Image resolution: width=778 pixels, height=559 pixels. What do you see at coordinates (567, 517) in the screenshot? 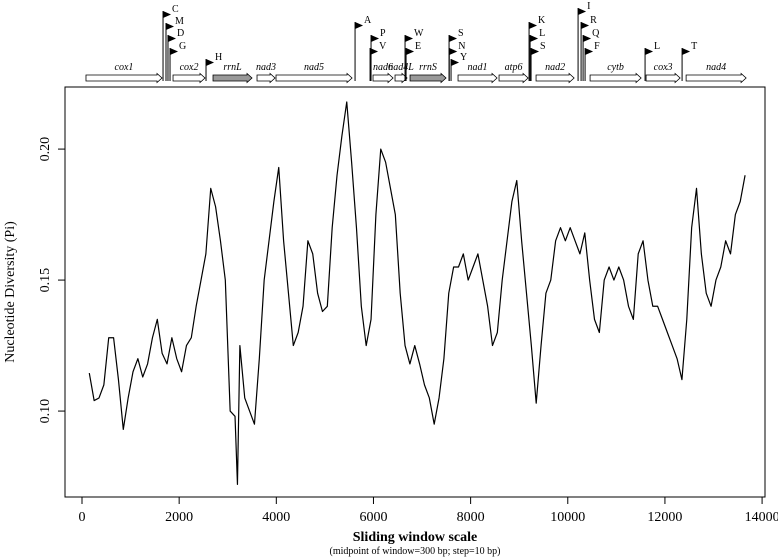
I see `x-tick-label: 10000` at bounding box center [567, 517].